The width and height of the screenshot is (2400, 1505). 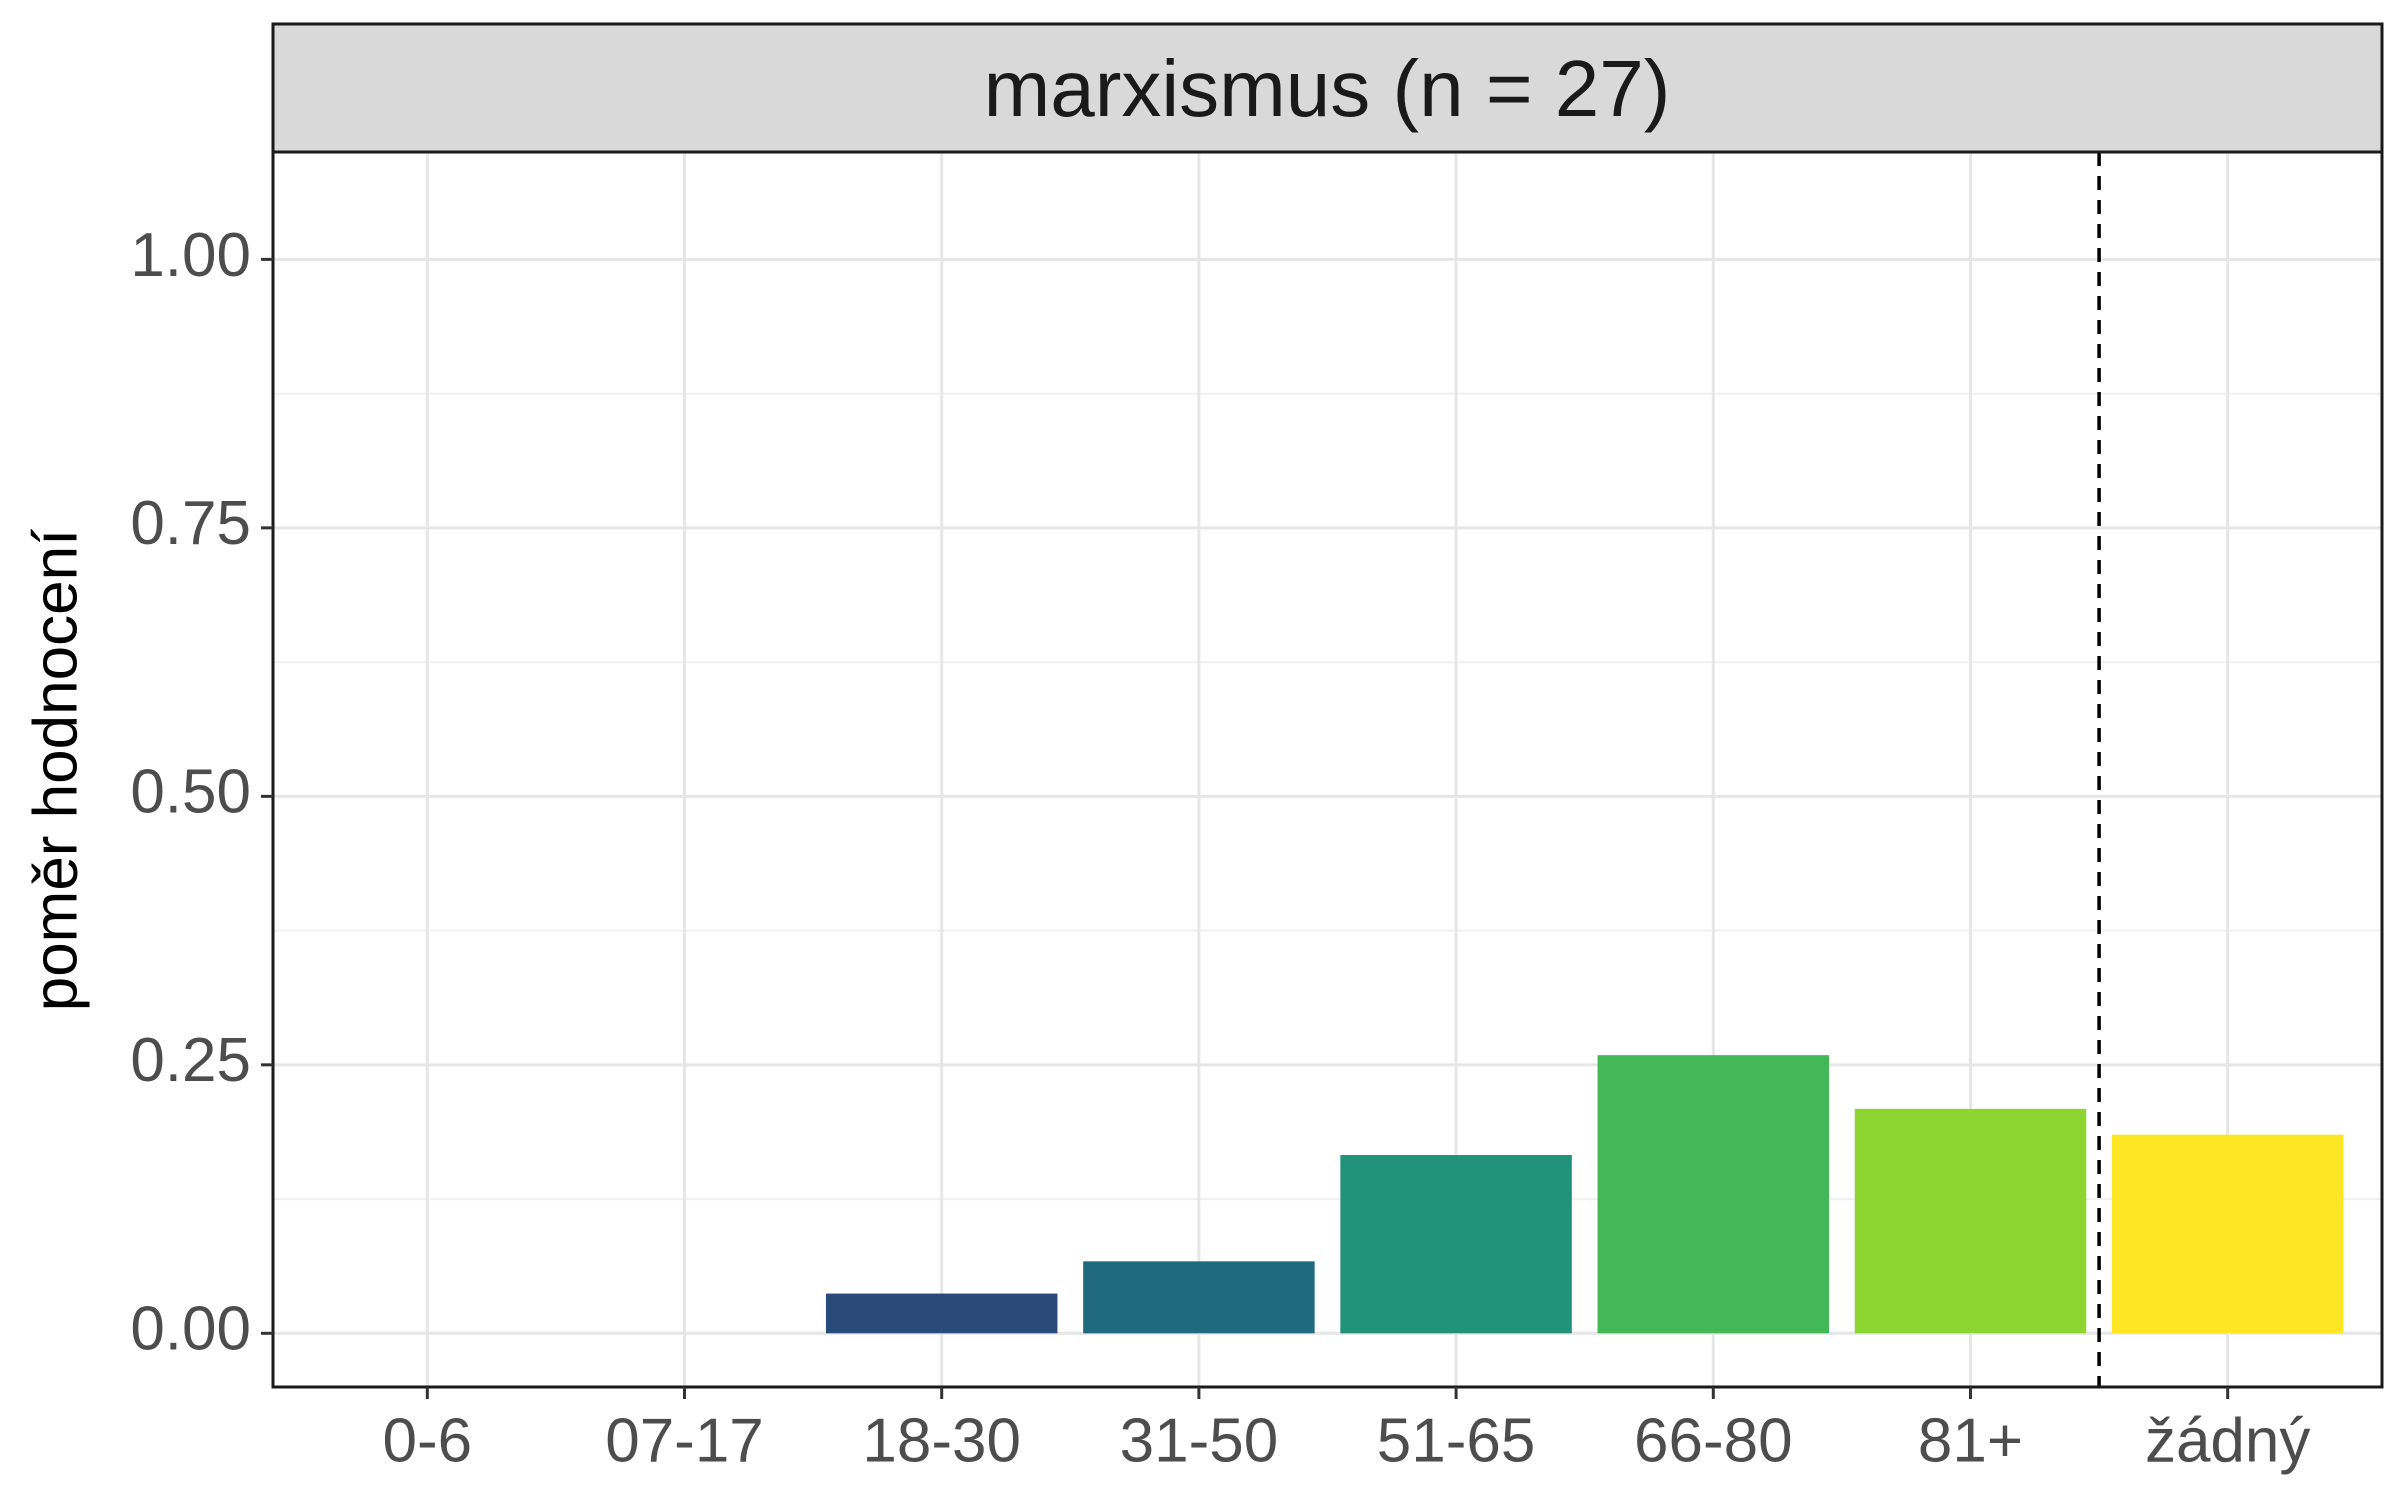 I want to click on bar-žádný, so click(x=2227, y=1234).